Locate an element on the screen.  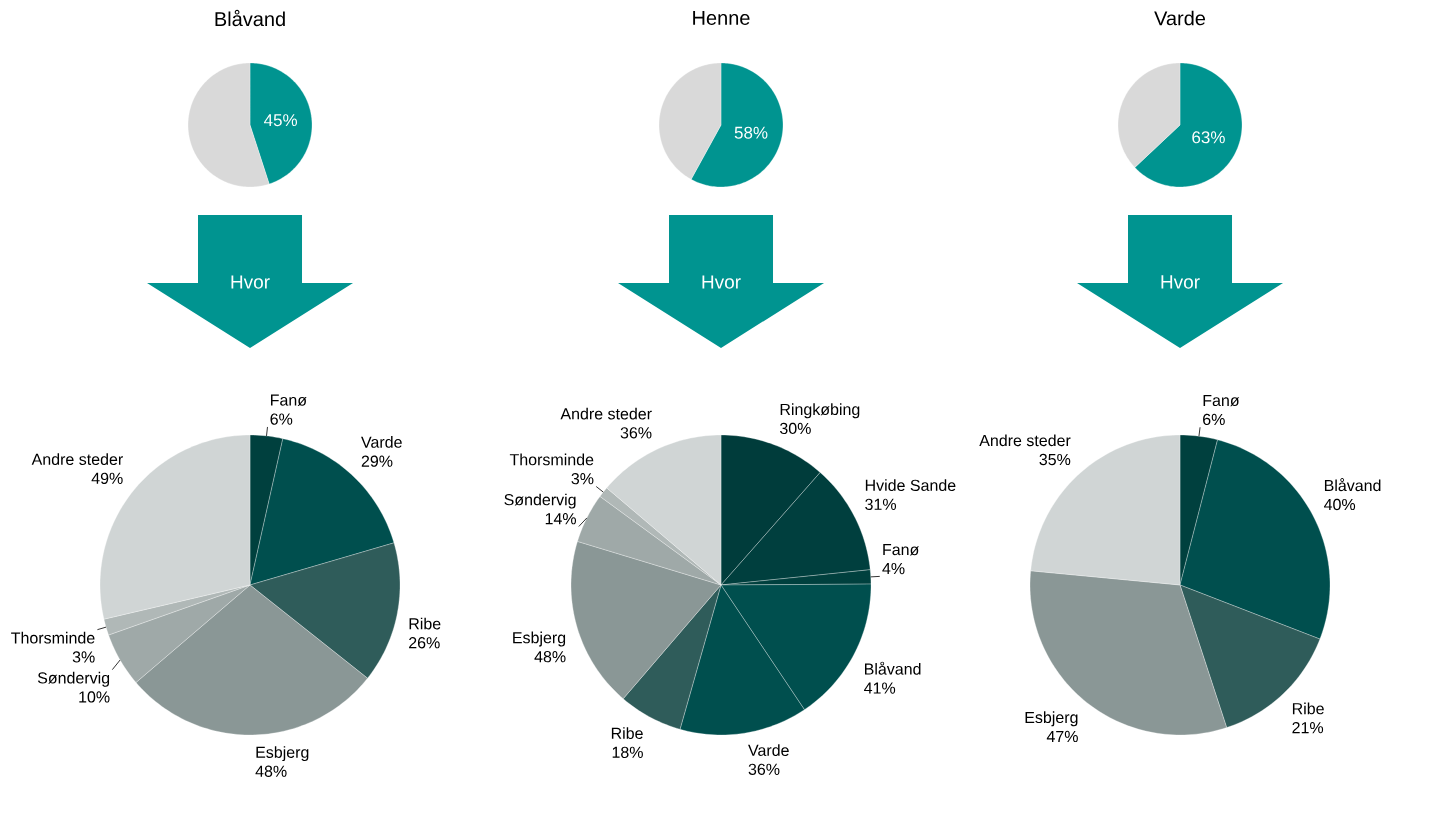
data-label: 41% is located at coordinates (880, 688).